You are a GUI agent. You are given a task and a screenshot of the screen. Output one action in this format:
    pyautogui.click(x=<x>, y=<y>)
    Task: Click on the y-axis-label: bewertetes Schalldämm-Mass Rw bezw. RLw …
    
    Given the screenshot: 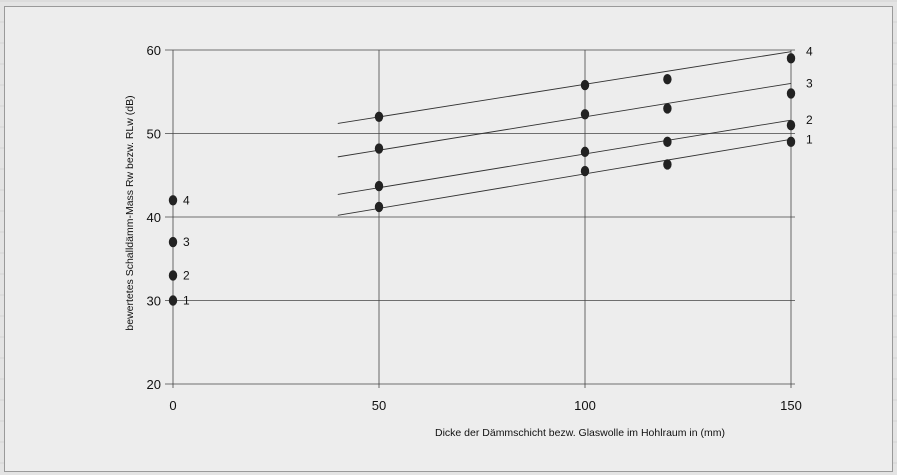 What is the action you would take?
    pyautogui.click(x=130, y=212)
    